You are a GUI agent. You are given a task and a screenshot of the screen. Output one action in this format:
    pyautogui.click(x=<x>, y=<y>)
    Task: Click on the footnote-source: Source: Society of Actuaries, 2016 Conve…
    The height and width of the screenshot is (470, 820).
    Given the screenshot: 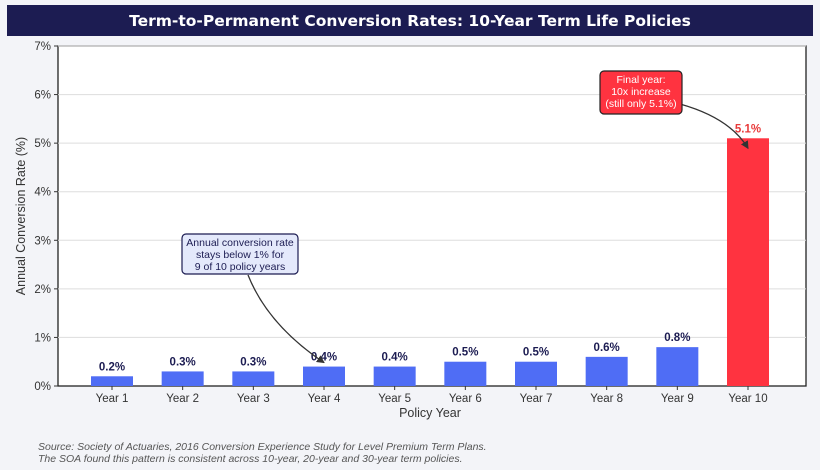 What is the action you would take?
    pyautogui.click(x=262, y=447)
    